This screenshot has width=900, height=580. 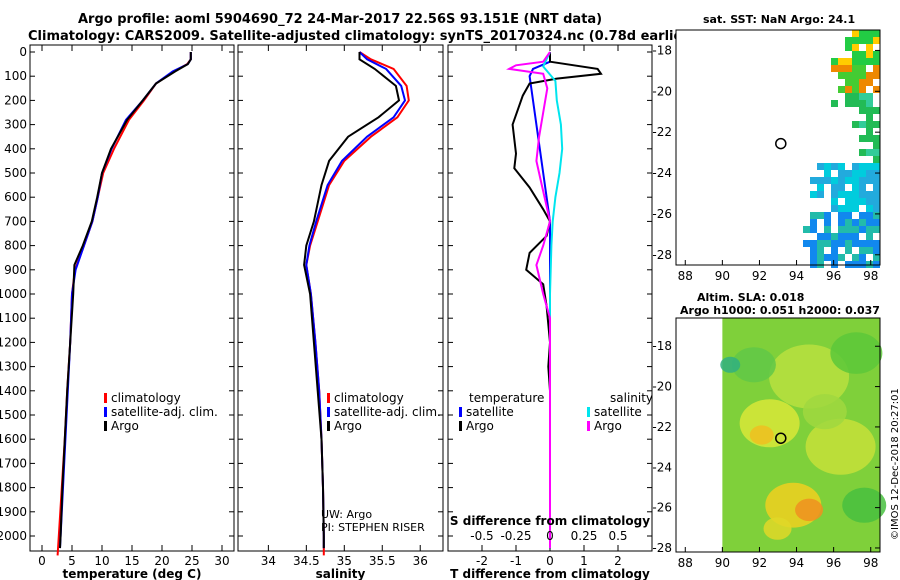 I want to click on y-tick-label: 1200, so click(x=13, y=342).